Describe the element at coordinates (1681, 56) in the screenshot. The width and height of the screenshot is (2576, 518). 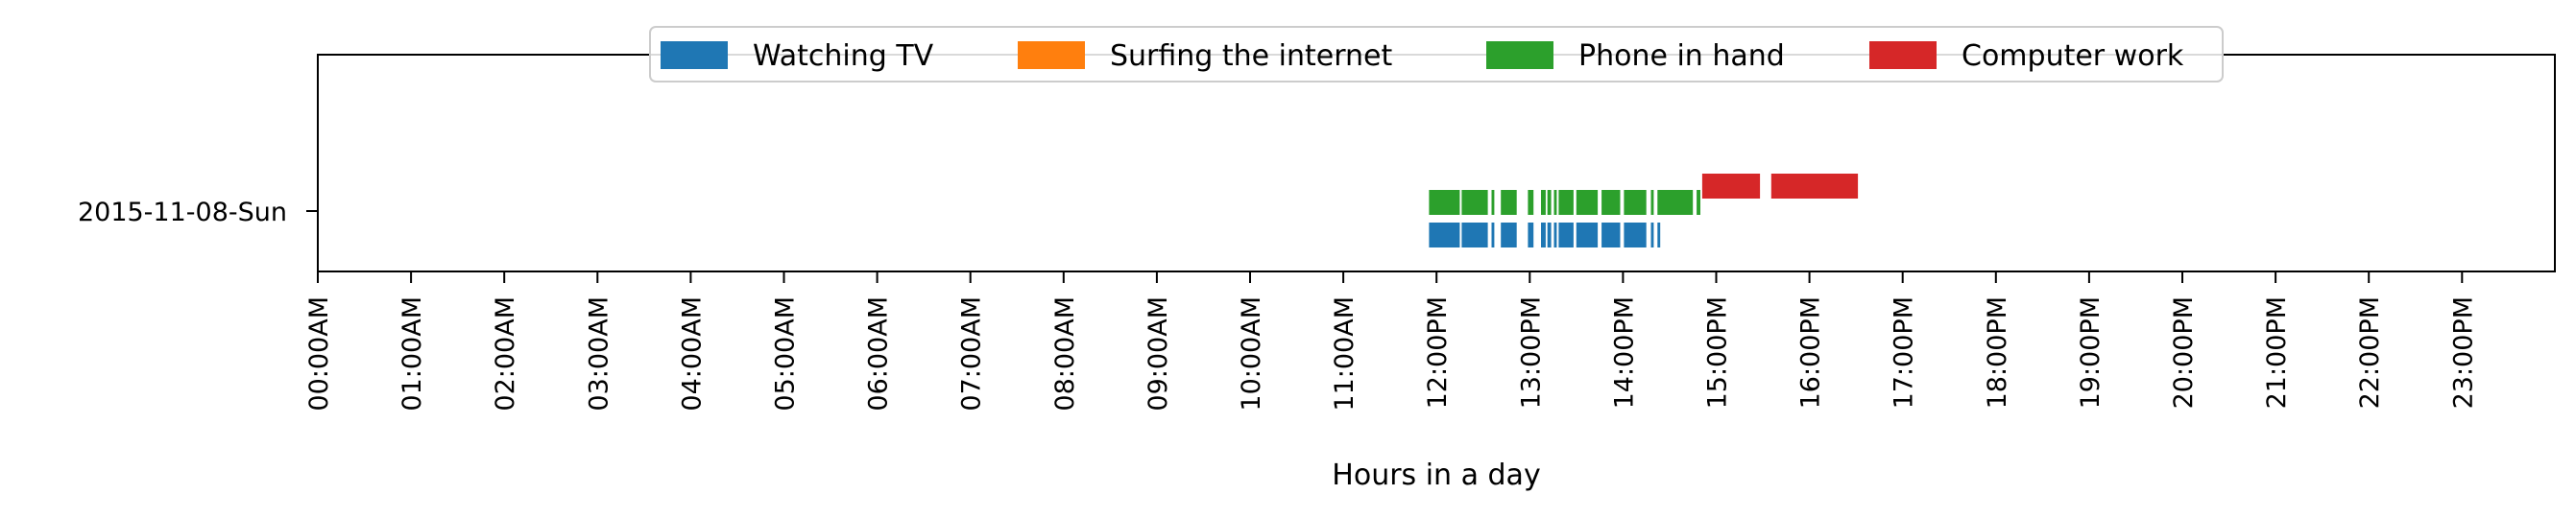
I see `legend-label-phone-in-hand: Phone in hand` at that location.